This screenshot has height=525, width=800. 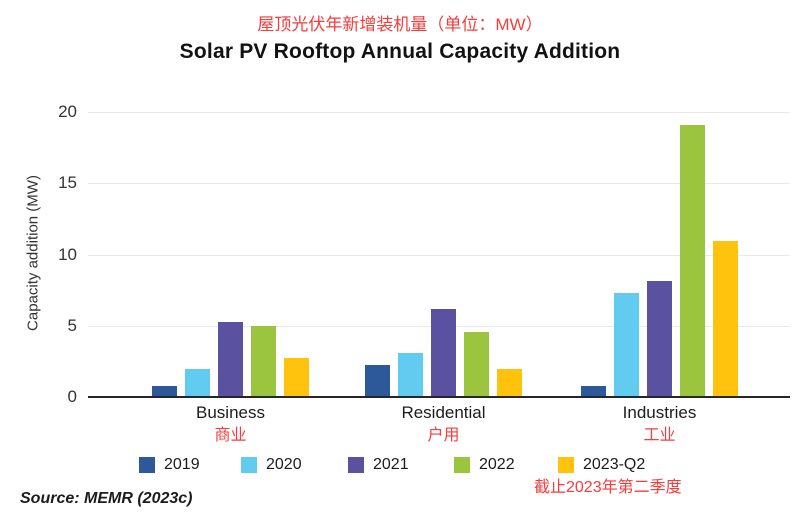 I want to click on bar-2020-business, so click(x=197, y=382).